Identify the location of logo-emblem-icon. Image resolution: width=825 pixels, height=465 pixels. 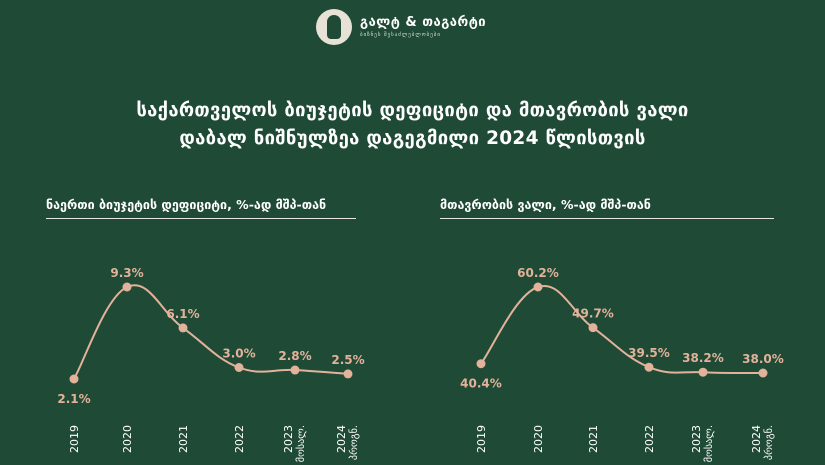
(334, 27).